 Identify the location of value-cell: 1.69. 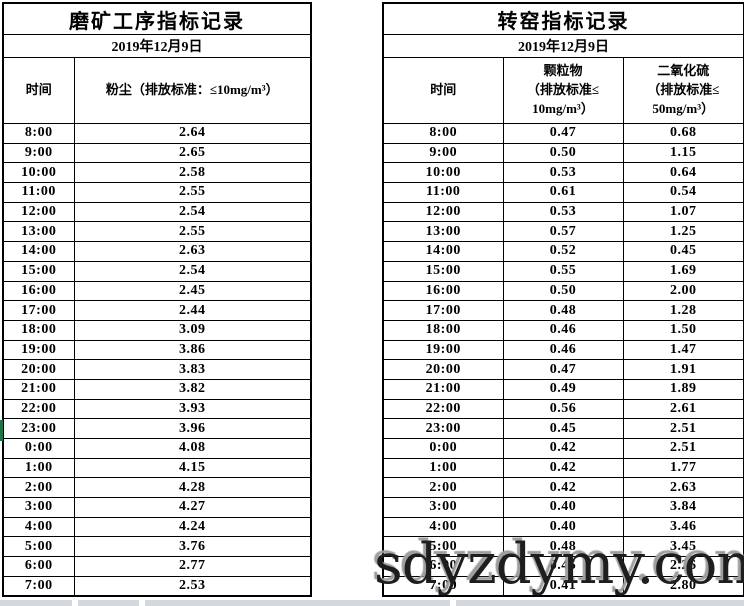
(683, 271).